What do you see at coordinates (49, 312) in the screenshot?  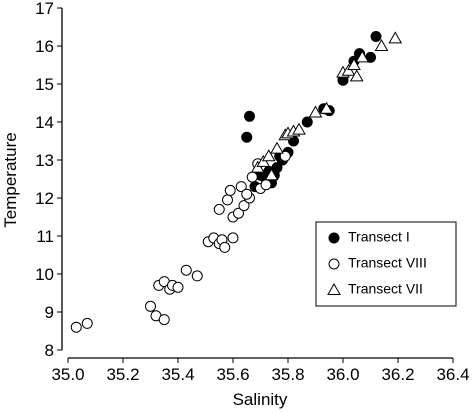 I see `y-tick-label: 9` at bounding box center [49, 312].